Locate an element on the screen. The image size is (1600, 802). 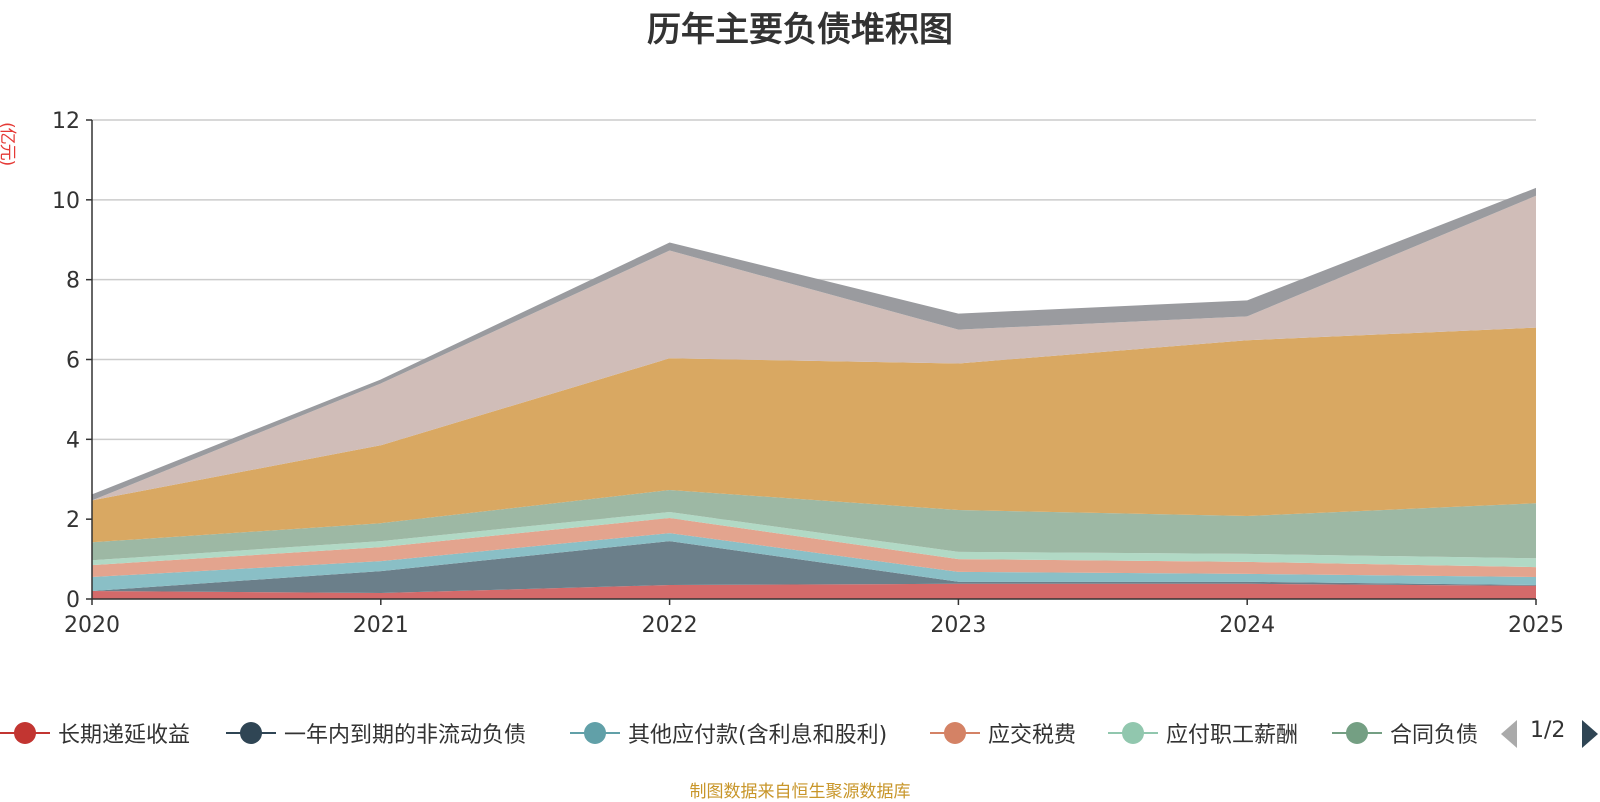
legend-item: 其他应付款(含利息和股利) is located at coordinates (728, 733).